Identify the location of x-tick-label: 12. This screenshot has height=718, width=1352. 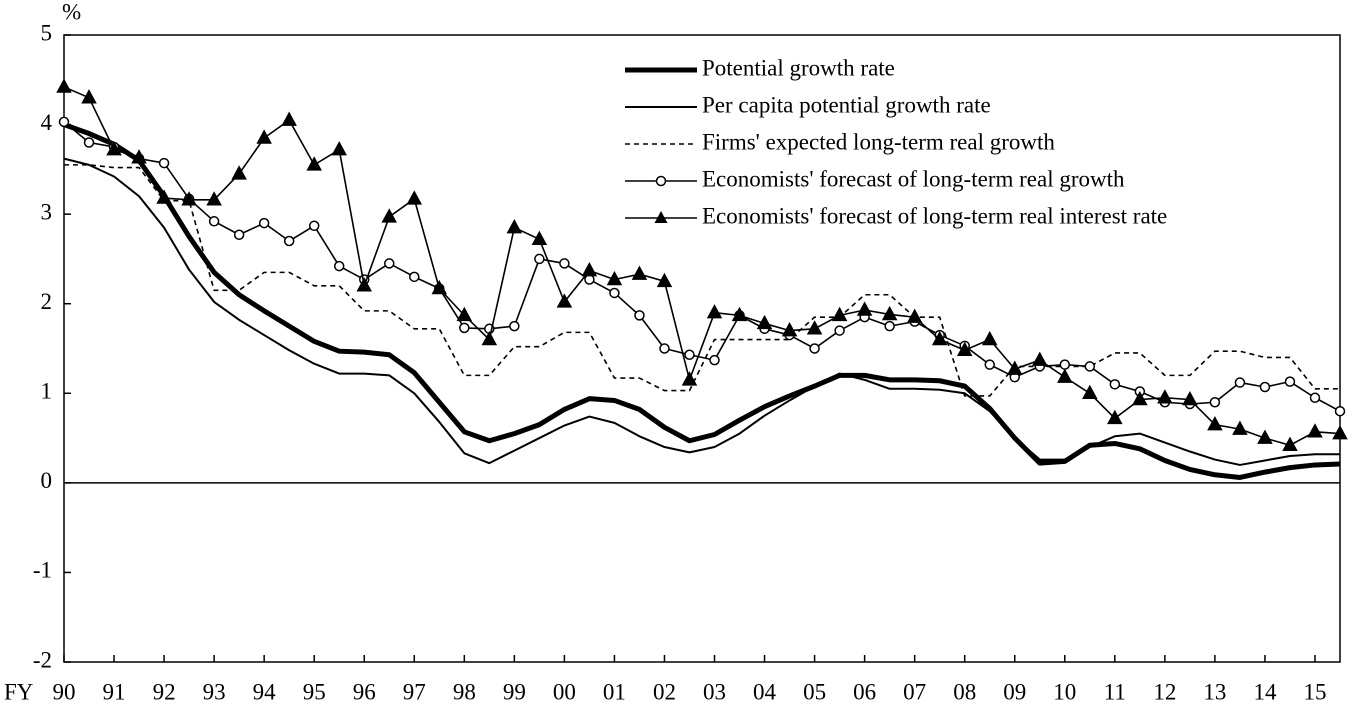
(1164, 691).